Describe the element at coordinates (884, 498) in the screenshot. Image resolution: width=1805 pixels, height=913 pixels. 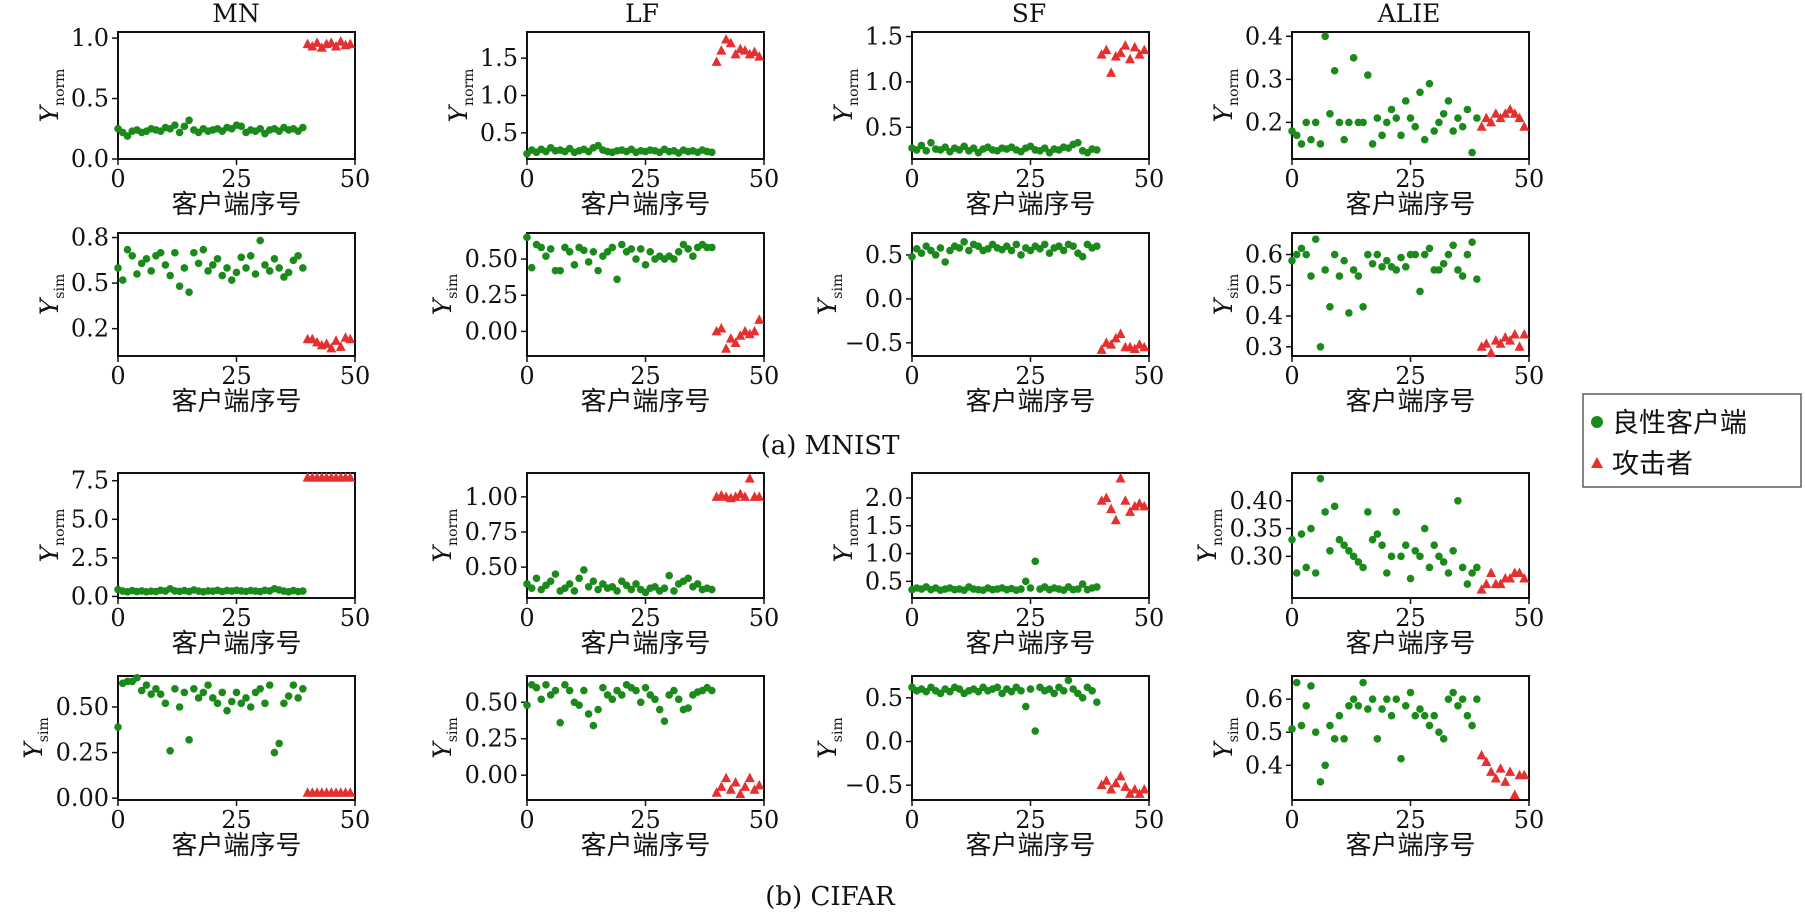
I see `y-tick-label: 2.0` at that location.